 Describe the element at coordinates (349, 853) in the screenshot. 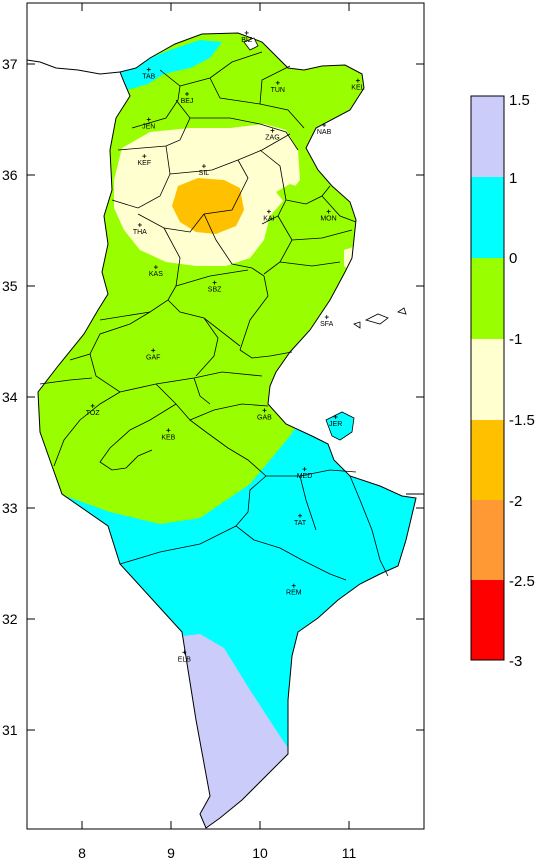

I see `x-tick-label: 11` at that location.